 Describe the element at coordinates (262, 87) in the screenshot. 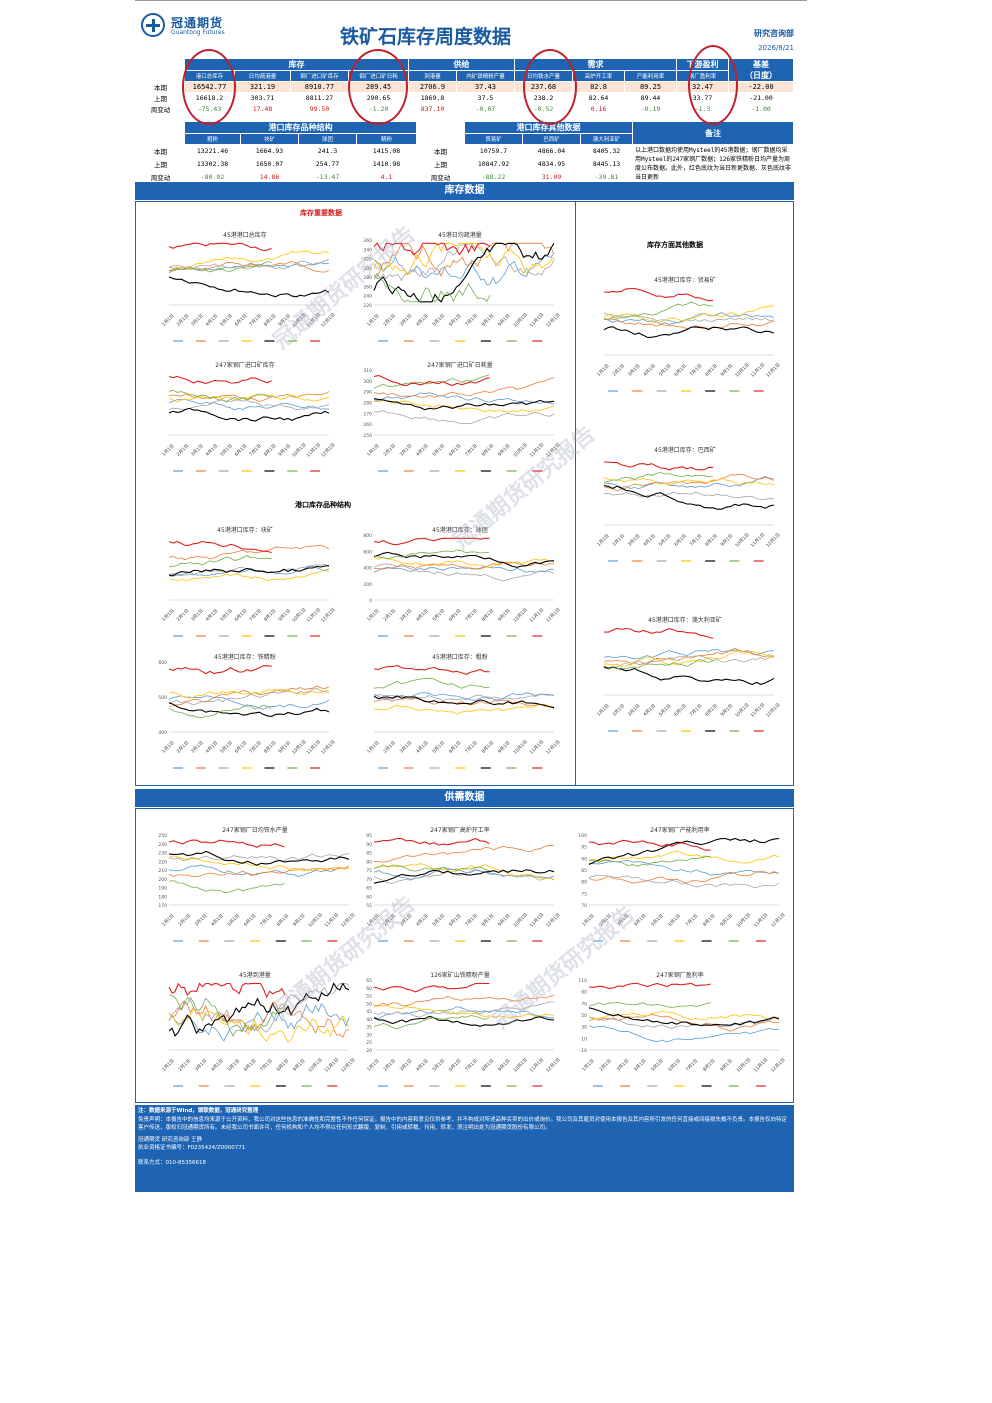

I see `table-cell: 321.19` at that location.